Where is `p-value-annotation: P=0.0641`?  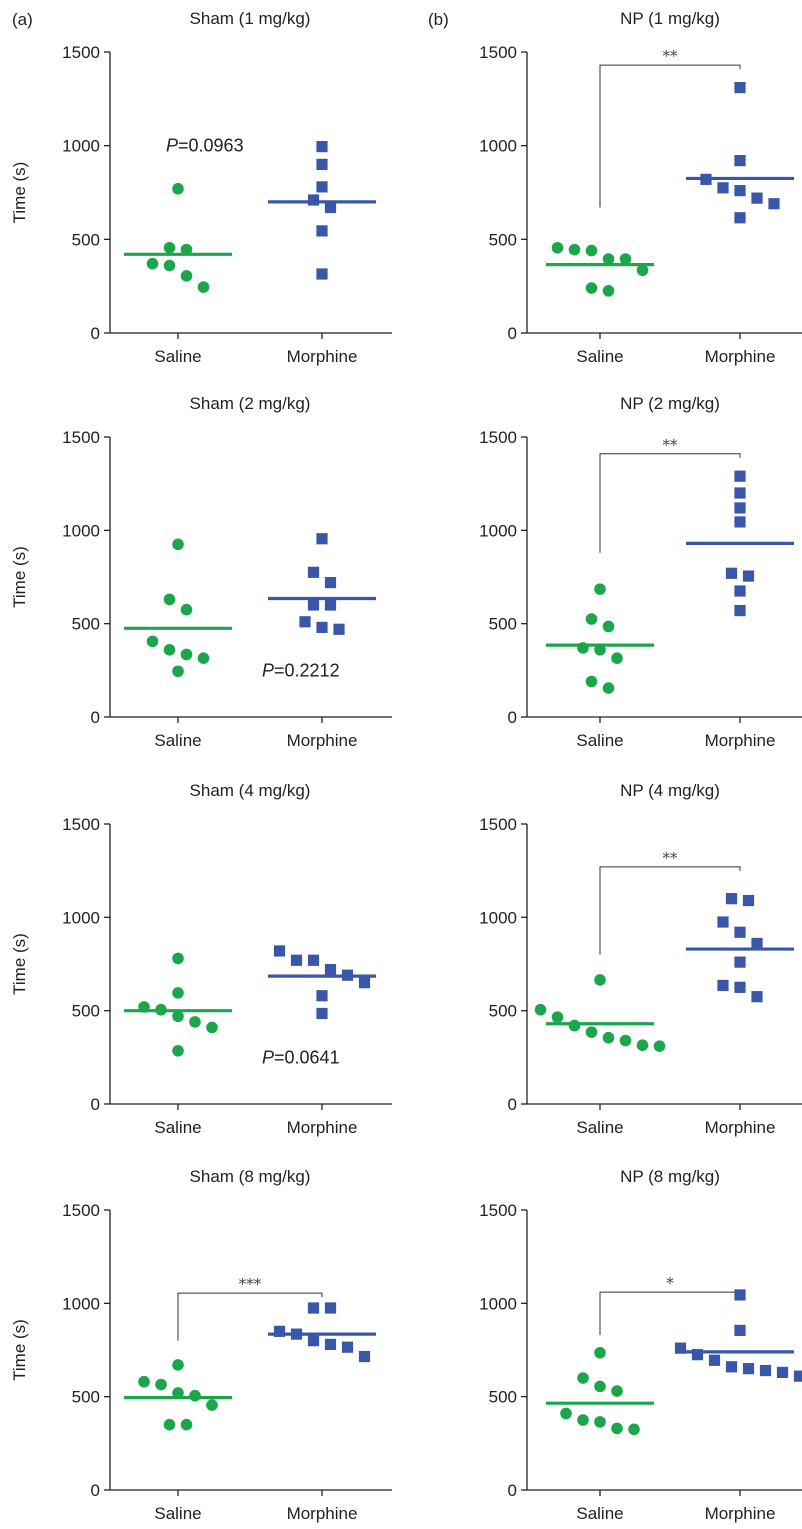
p-value-annotation: P=0.0641 is located at coordinates (301, 1057).